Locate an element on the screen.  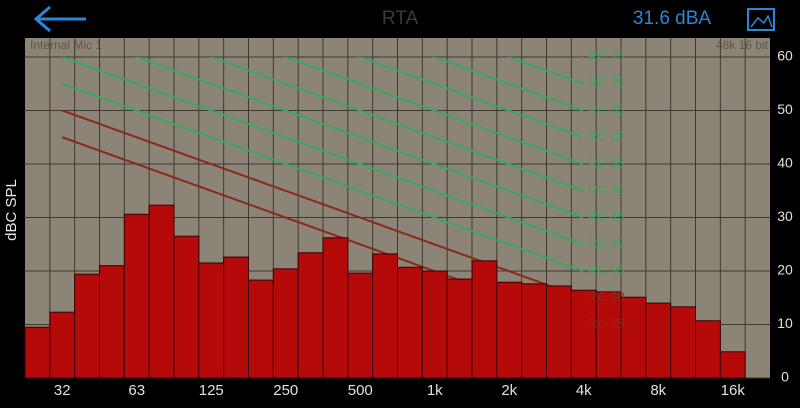
rc-curve-label: RC 60 is located at coordinates (606, 136).